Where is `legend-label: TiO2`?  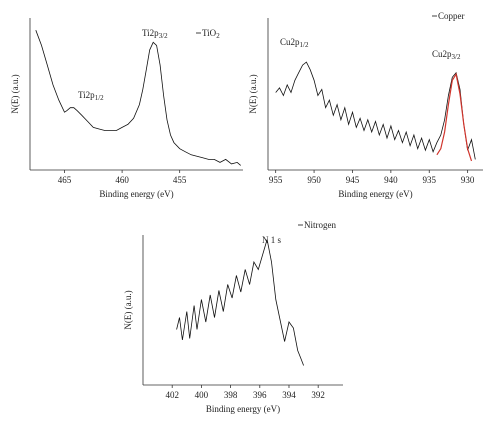
legend-label: TiO2 is located at coordinates (211, 34).